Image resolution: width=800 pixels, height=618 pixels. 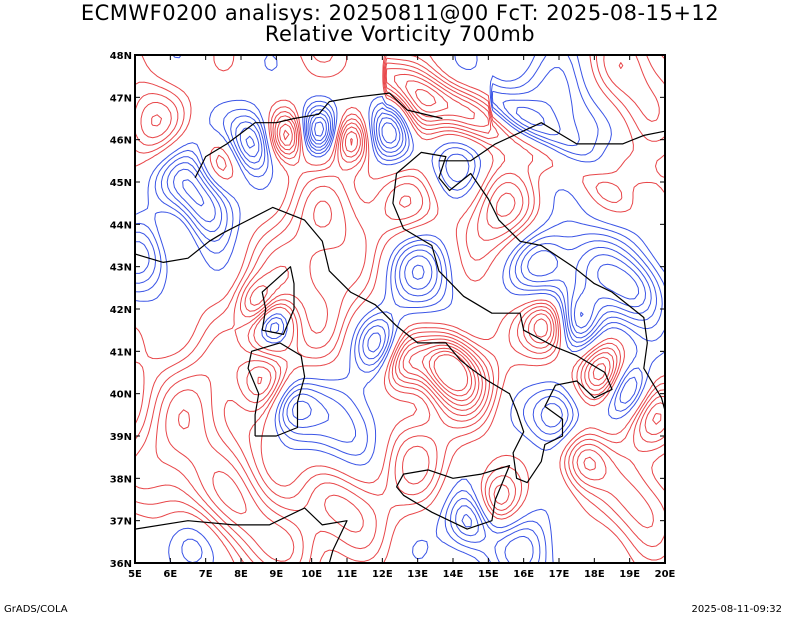 What do you see at coordinates (347, 574) in the screenshot?
I see `x-tick-label: 11E` at bounding box center [347, 574].